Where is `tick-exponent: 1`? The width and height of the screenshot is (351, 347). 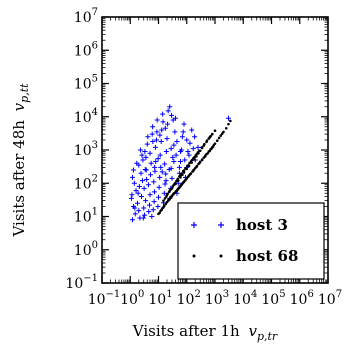
tick-exponent: 1 is located at coordinates (95, 212).